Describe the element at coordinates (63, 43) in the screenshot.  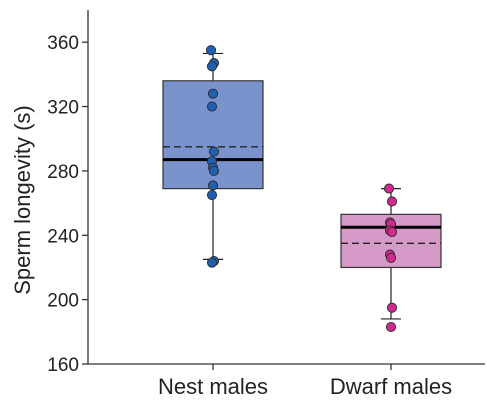
I see `y-tick-label: 360` at that location.